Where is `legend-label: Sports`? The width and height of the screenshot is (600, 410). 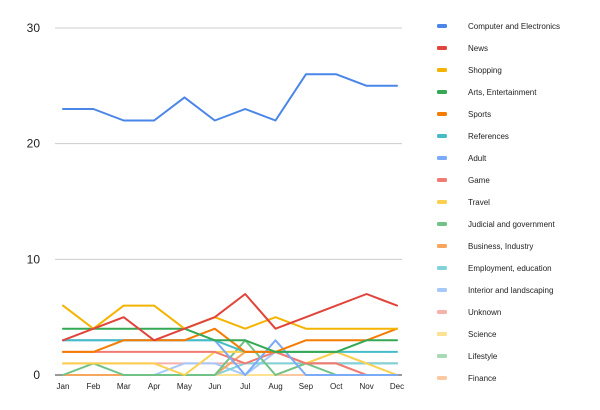
legend-label: Sports is located at coordinates (479, 114).